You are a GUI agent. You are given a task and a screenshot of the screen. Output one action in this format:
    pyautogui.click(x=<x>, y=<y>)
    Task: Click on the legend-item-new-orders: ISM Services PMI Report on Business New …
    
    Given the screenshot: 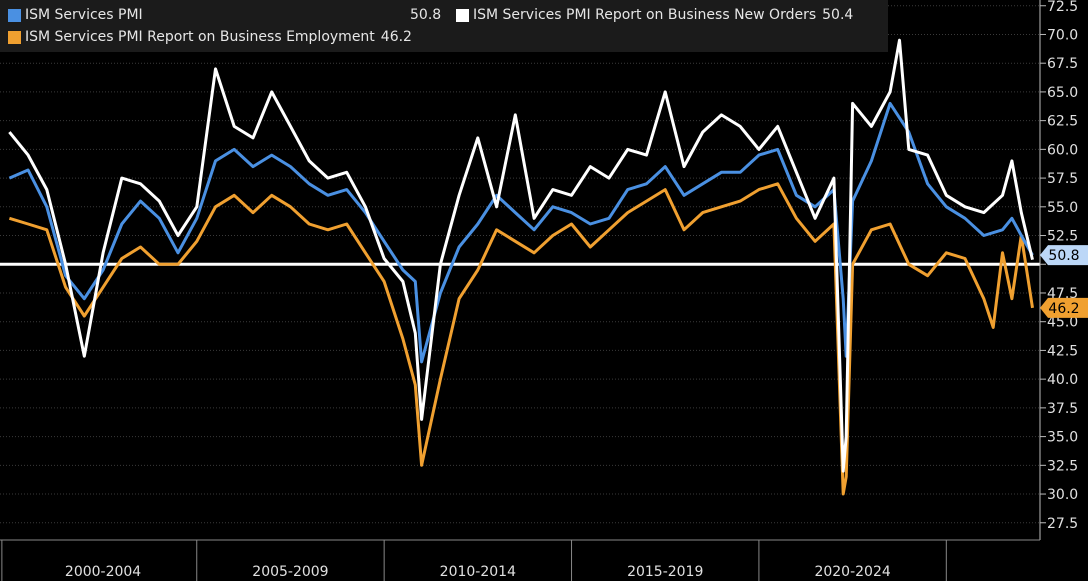 What is the action you would take?
    pyautogui.click(x=654, y=15)
    